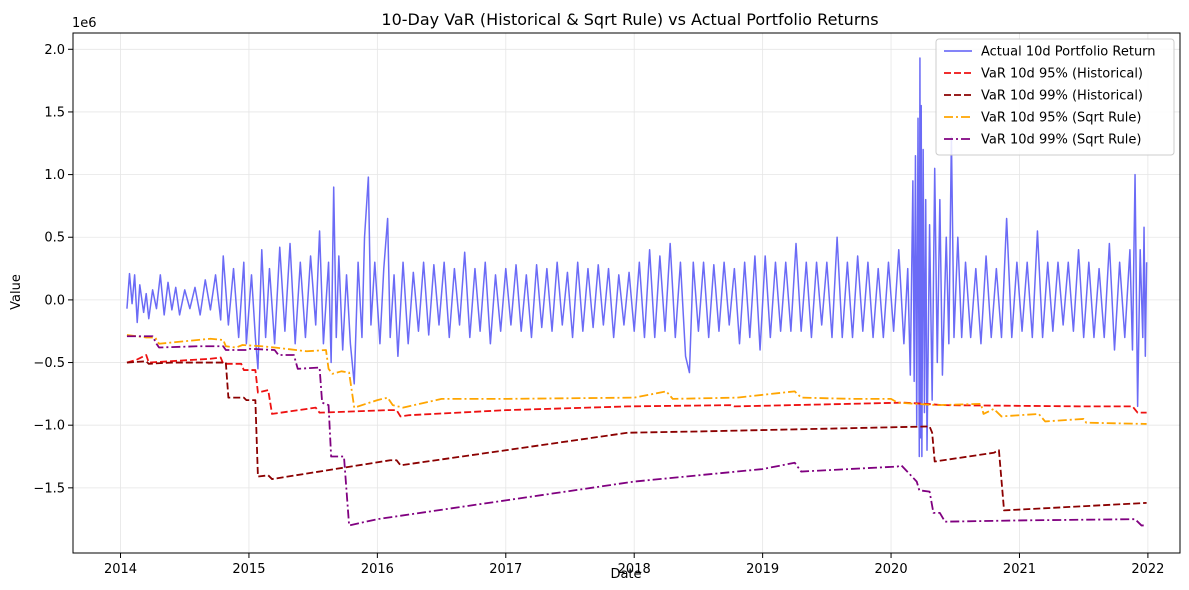  What do you see at coordinates (1062, 96) in the screenshot?
I see `legend-label: VaR 10d 99% (Historical)` at bounding box center [1062, 96].